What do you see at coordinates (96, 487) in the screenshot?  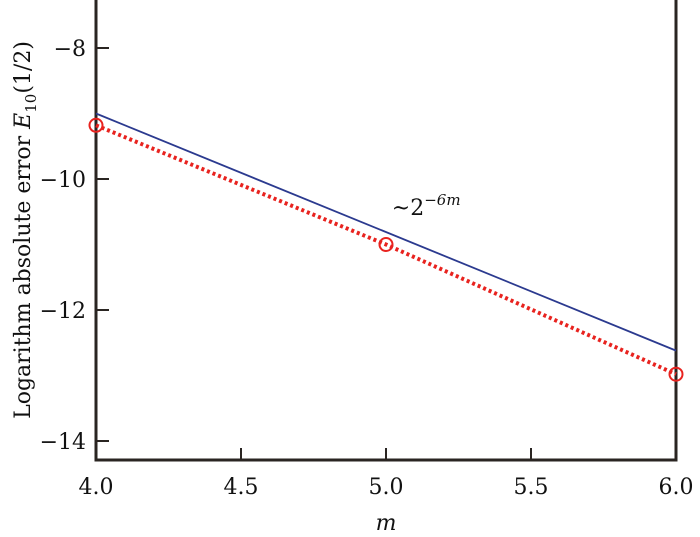 I see `x-tick-label: 4.0` at bounding box center [96, 487].